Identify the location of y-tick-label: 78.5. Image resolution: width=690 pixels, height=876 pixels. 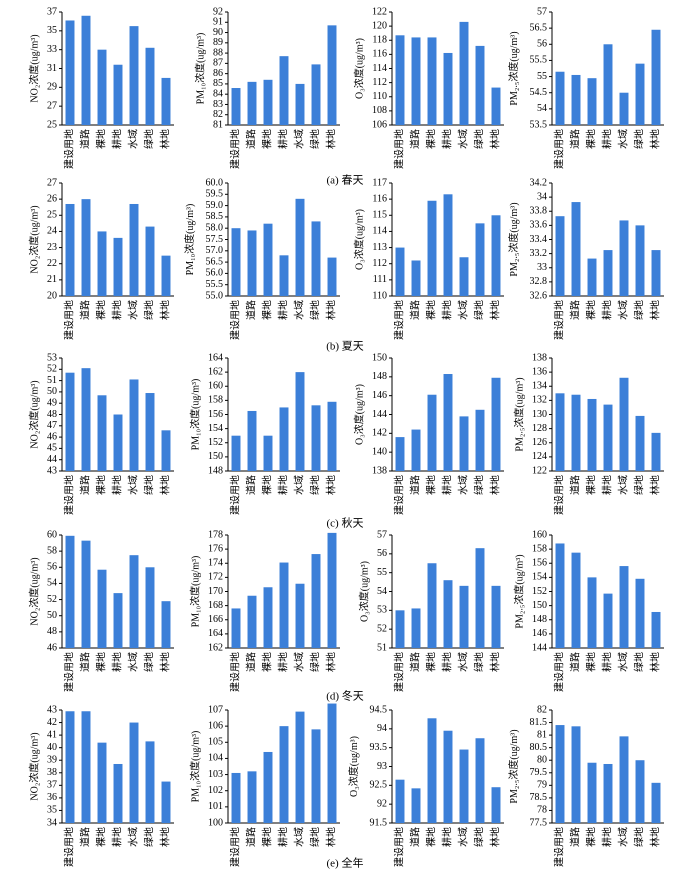
(539, 797).